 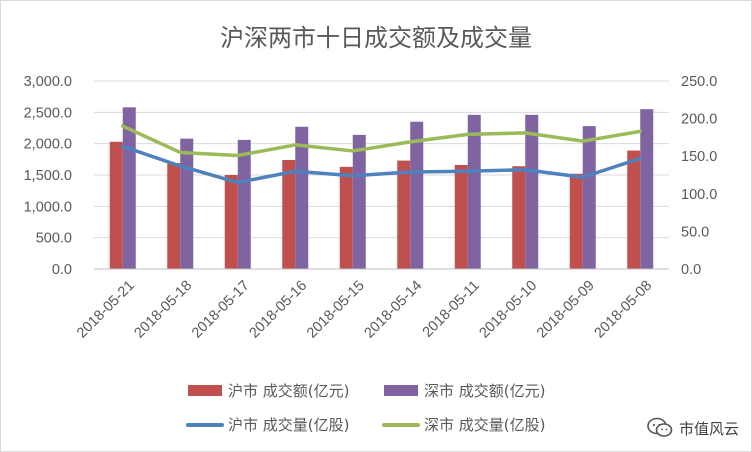 What do you see at coordinates (393, 310) in the screenshot?
I see `x-tick-label: 2018-05-14` at bounding box center [393, 310].